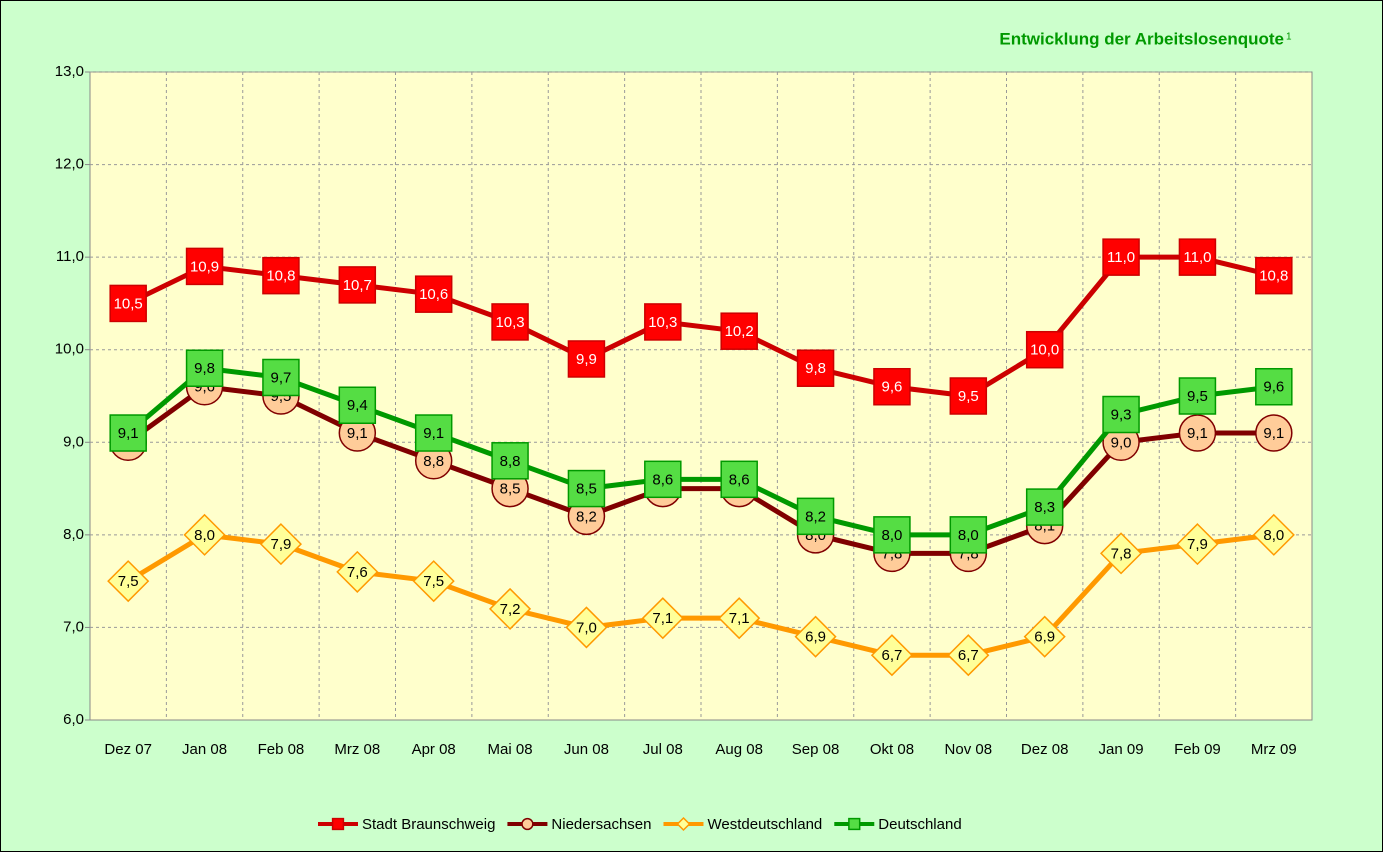  What do you see at coordinates (586, 749) in the screenshot?
I see `x-tick-label: Jun 08` at bounding box center [586, 749].